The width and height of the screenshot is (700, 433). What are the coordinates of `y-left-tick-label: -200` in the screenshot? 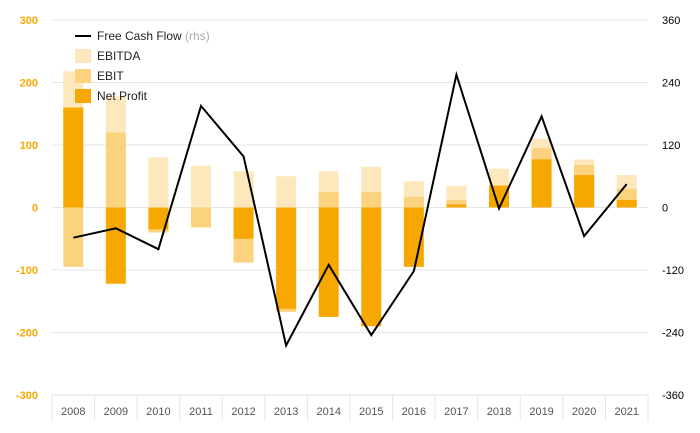 It's located at (27, 334).